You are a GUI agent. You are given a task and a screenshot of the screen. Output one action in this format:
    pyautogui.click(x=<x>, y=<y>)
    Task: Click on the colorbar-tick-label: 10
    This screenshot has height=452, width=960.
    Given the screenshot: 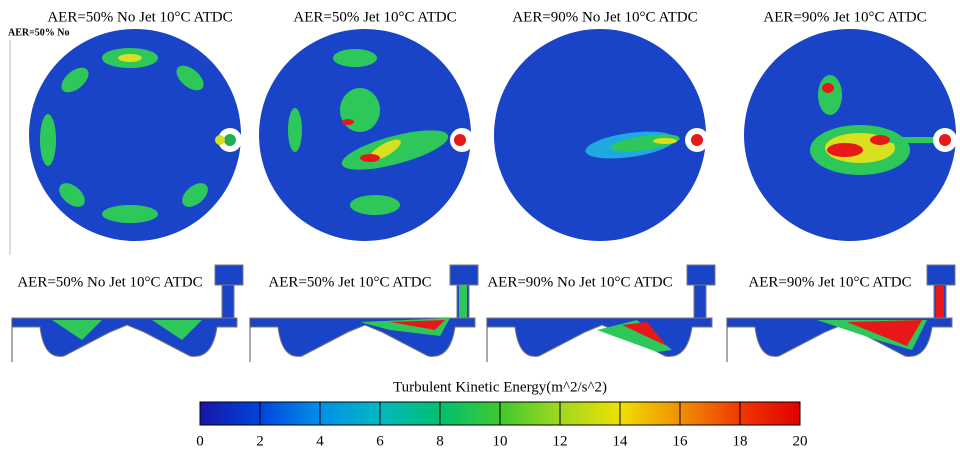 What is the action you would take?
    pyautogui.click(x=500, y=441)
    